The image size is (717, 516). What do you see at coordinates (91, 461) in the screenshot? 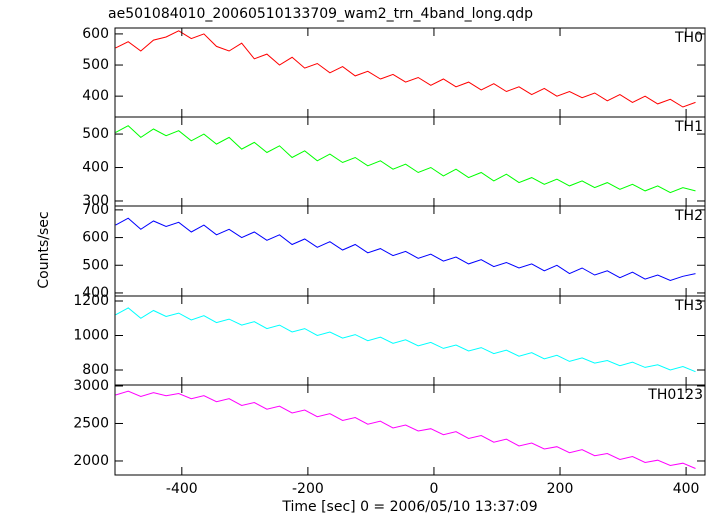
I see `y-tick-label: 2000` at bounding box center [91, 461].